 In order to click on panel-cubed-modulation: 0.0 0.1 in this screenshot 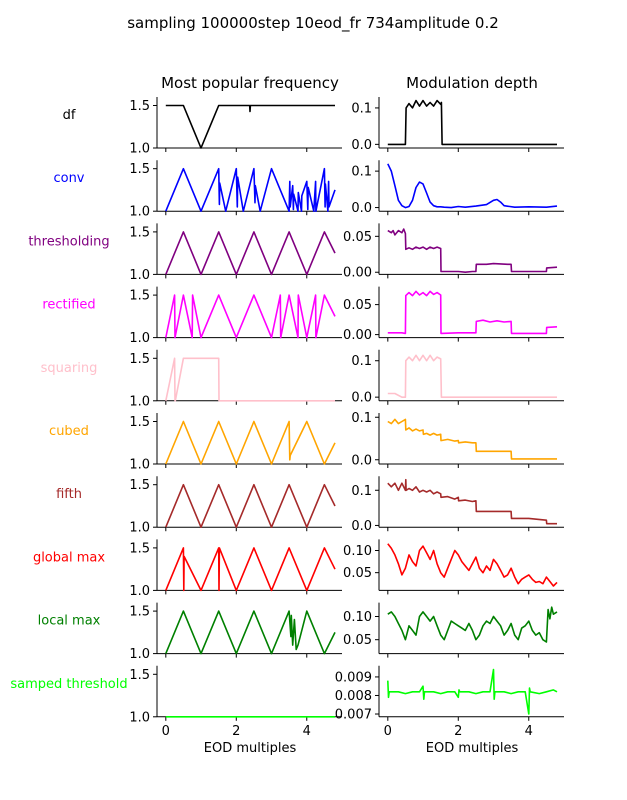, I will do `click(457, 439)`.